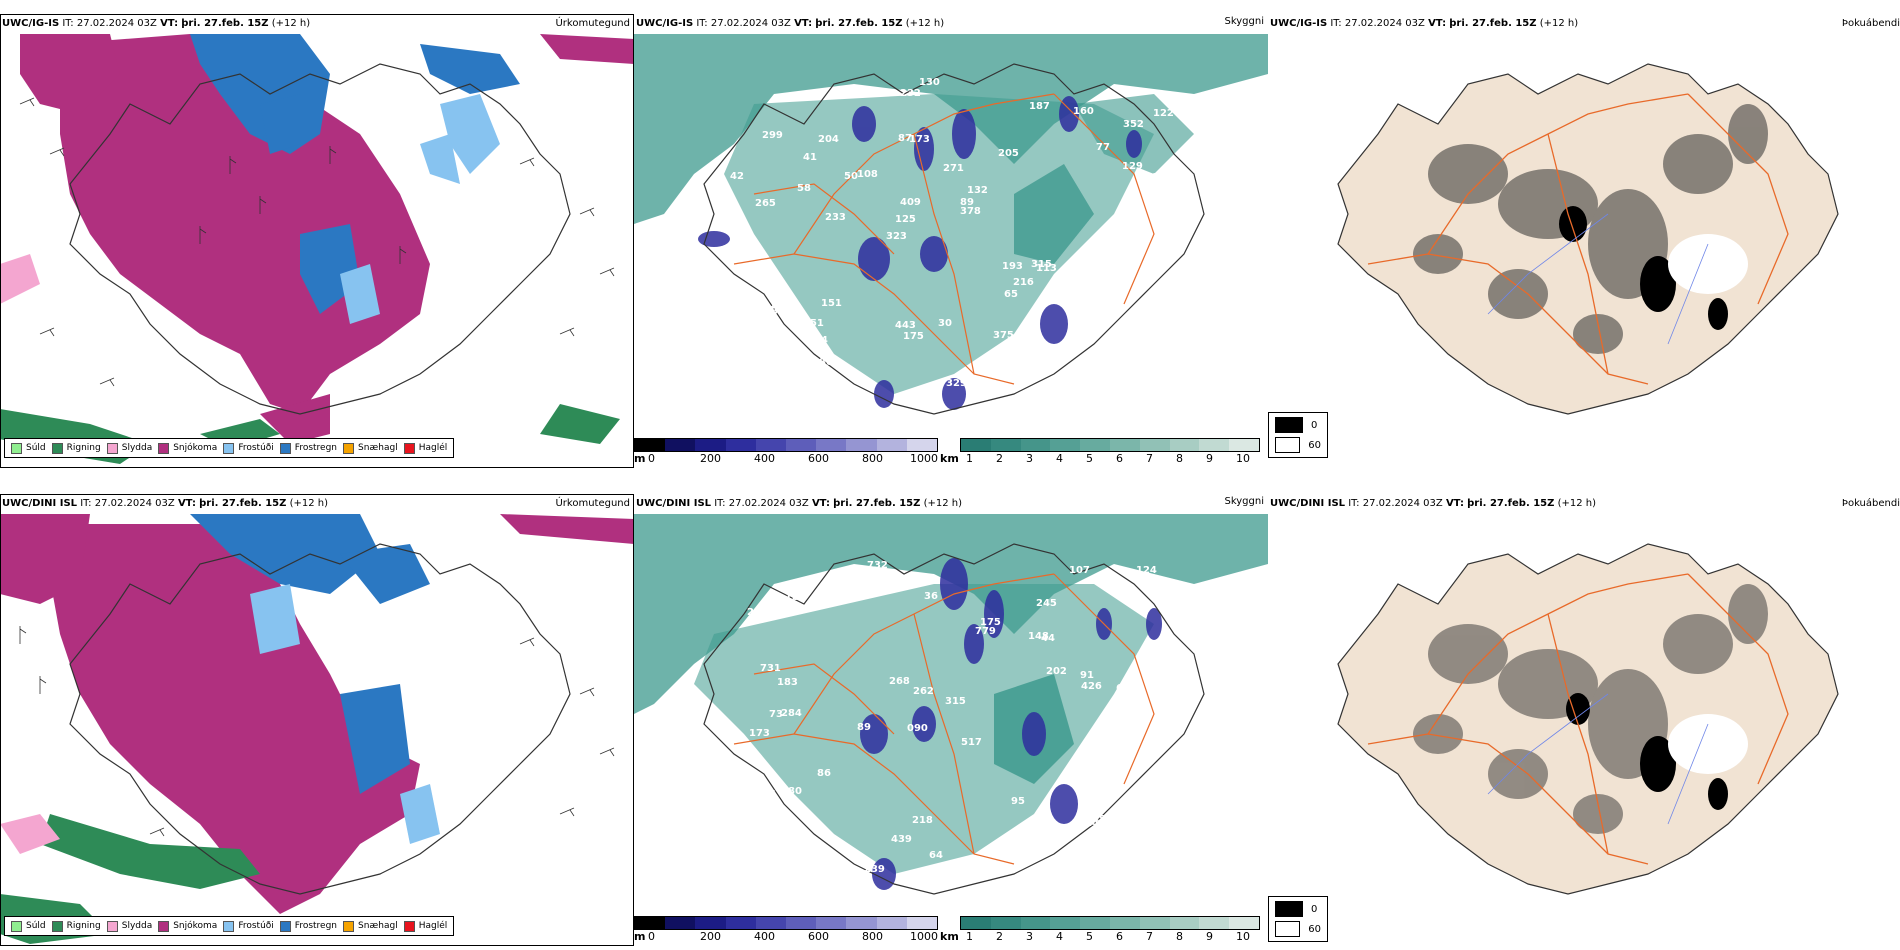  What do you see at coordinates (851, 176) in the screenshot?
I see `cloud-base-label: 50` at bounding box center [851, 176].